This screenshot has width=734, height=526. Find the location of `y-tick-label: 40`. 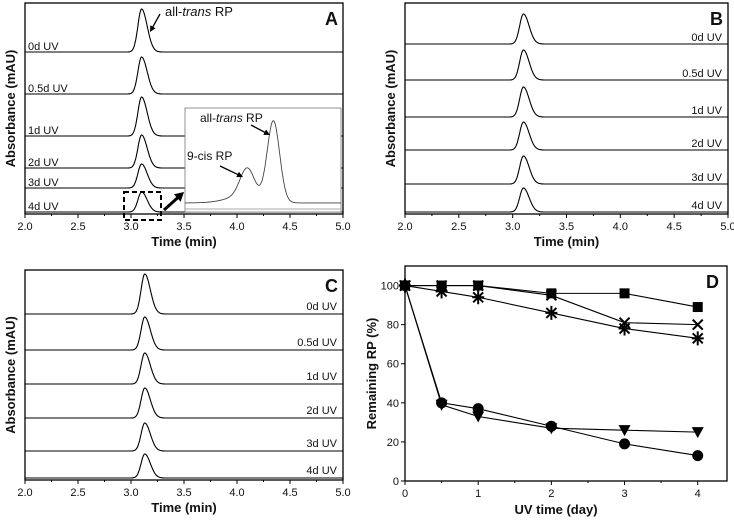

y-tick-label: 40 is located at coordinates (393, 404).